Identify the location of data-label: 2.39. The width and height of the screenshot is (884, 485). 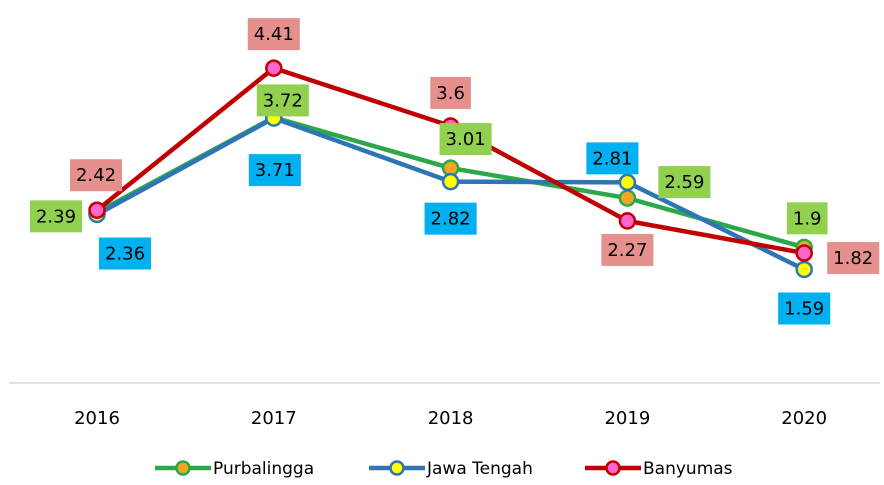
(56, 216).